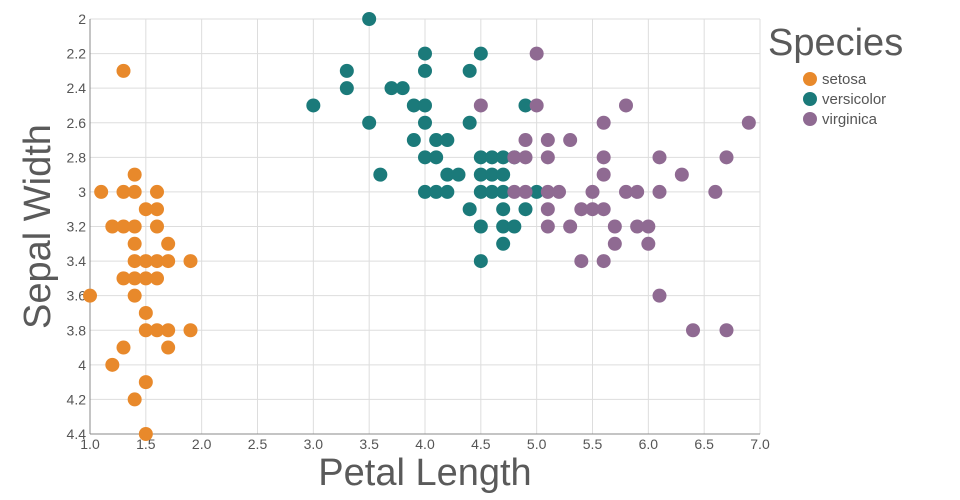 The width and height of the screenshot is (960, 500). I want to click on x-tick-label: 7.0, so click(760, 444).